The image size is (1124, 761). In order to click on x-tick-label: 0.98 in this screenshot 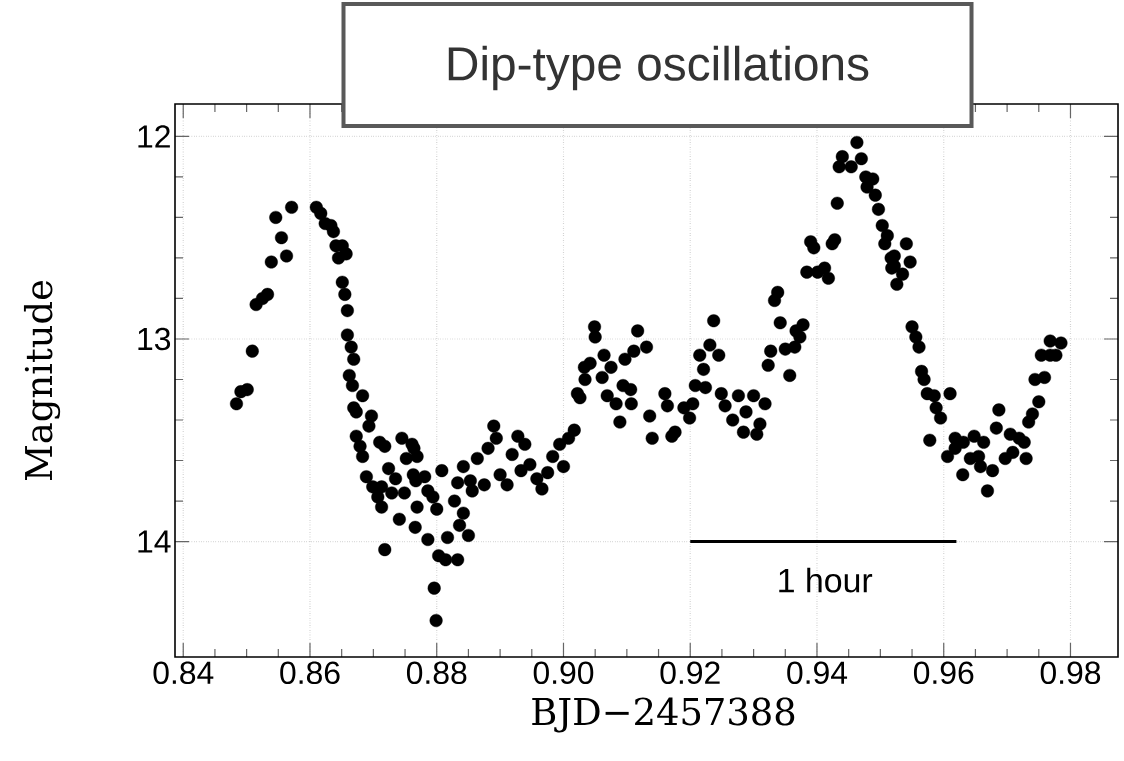, I will do `click(1070, 673)`.